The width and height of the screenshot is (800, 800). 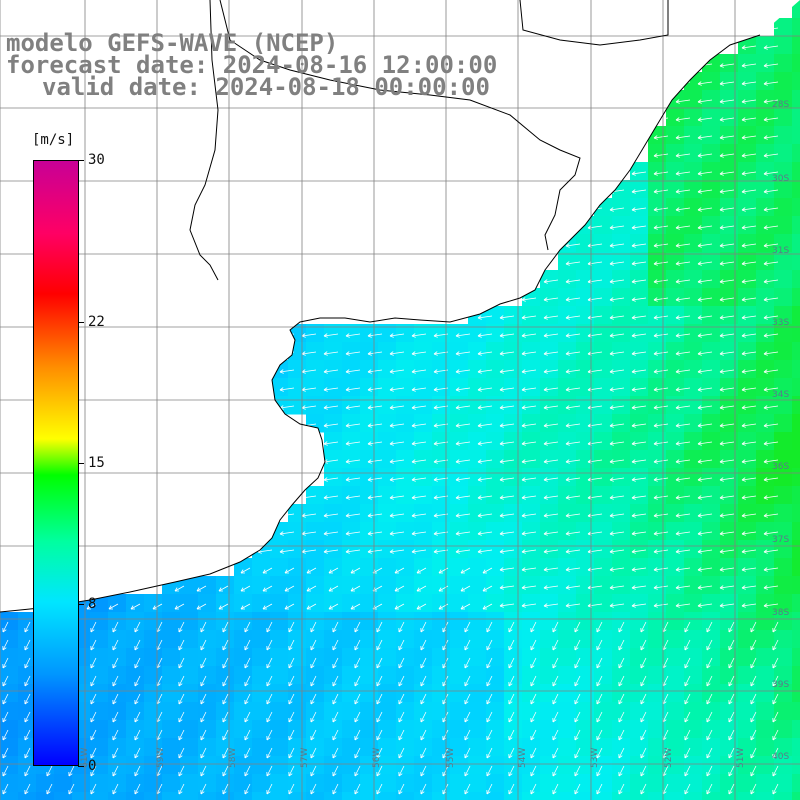 I want to click on longitude-label: 52W, so click(x=669, y=757).